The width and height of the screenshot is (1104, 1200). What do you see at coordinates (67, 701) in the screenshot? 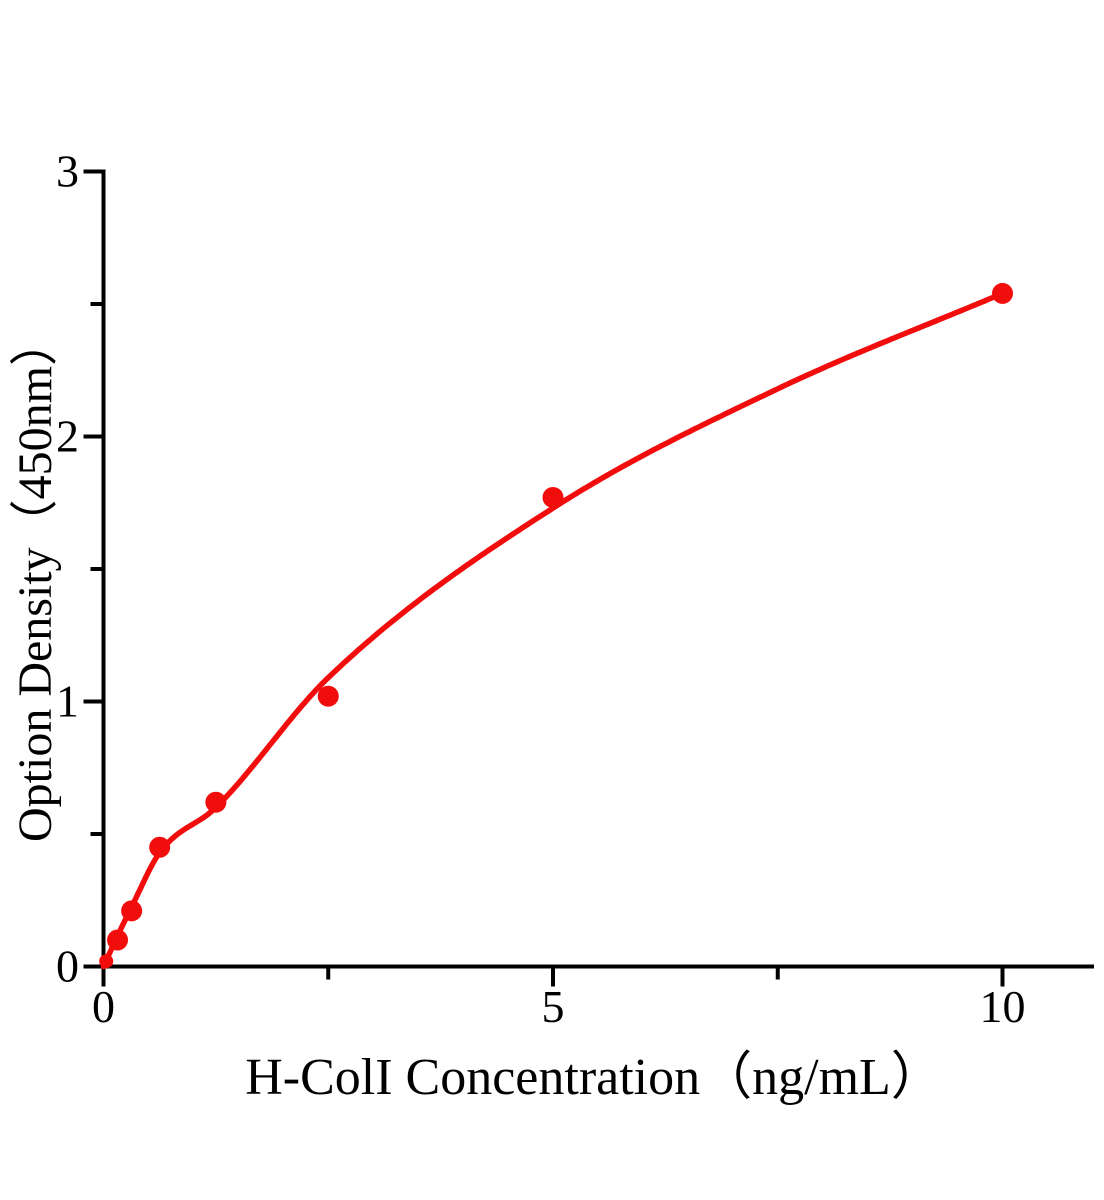
I see `y-tick-label: 1` at bounding box center [67, 701].